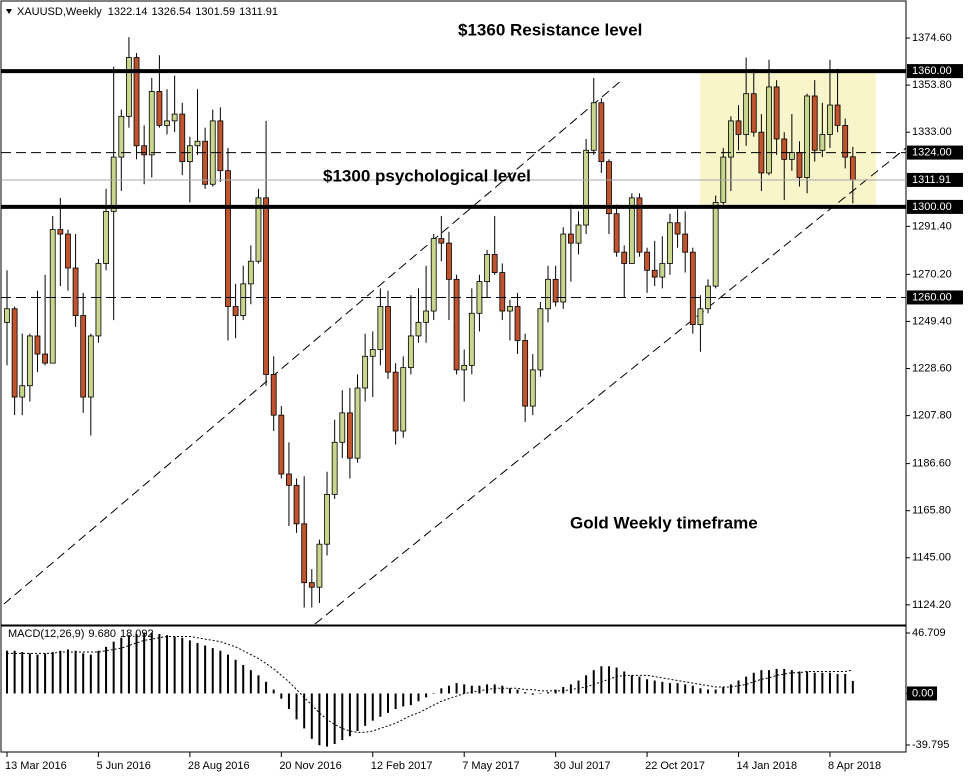  Describe the element at coordinates (932, 226) in the screenshot. I see `y-tick-label: 1291.40` at that location.